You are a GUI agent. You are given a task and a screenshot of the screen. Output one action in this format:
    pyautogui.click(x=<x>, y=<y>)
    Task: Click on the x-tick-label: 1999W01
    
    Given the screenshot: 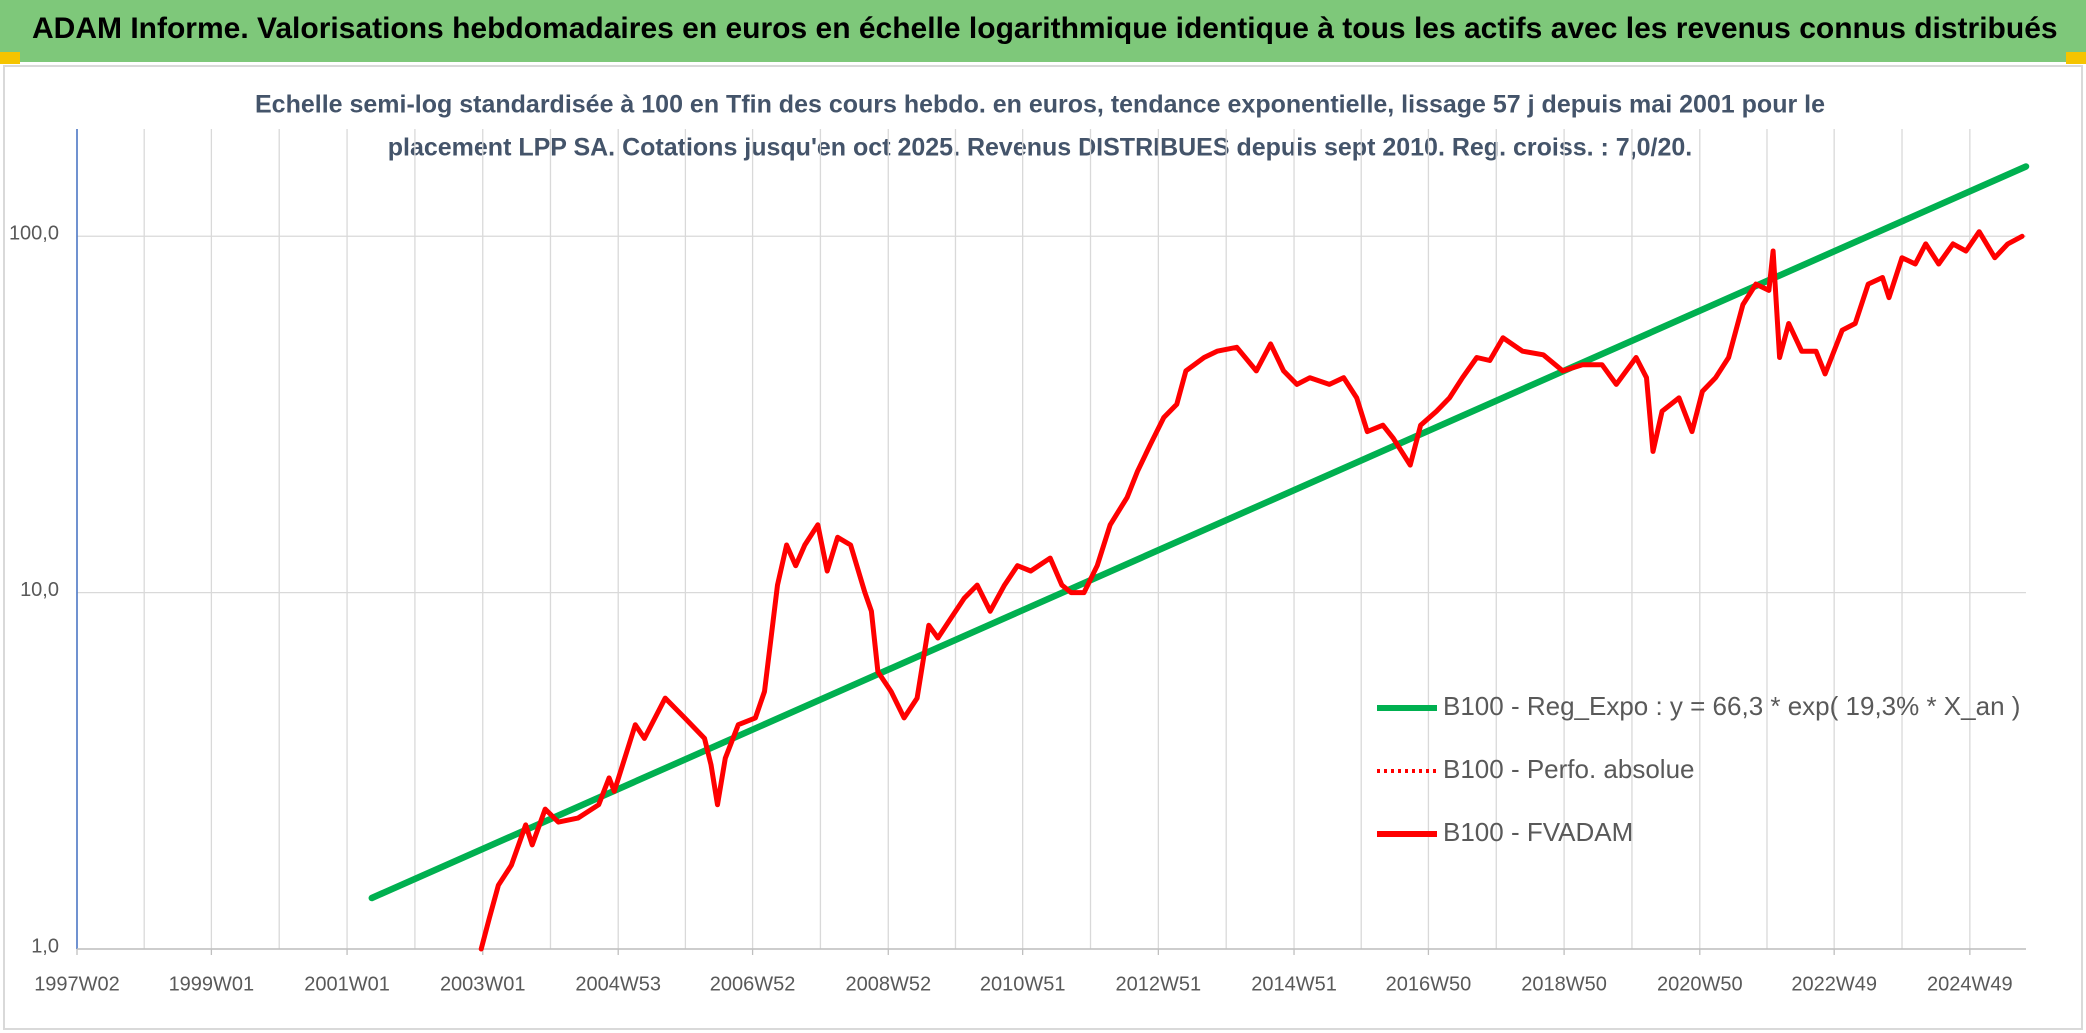 What is the action you would take?
    pyautogui.click(x=212, y=984)
    